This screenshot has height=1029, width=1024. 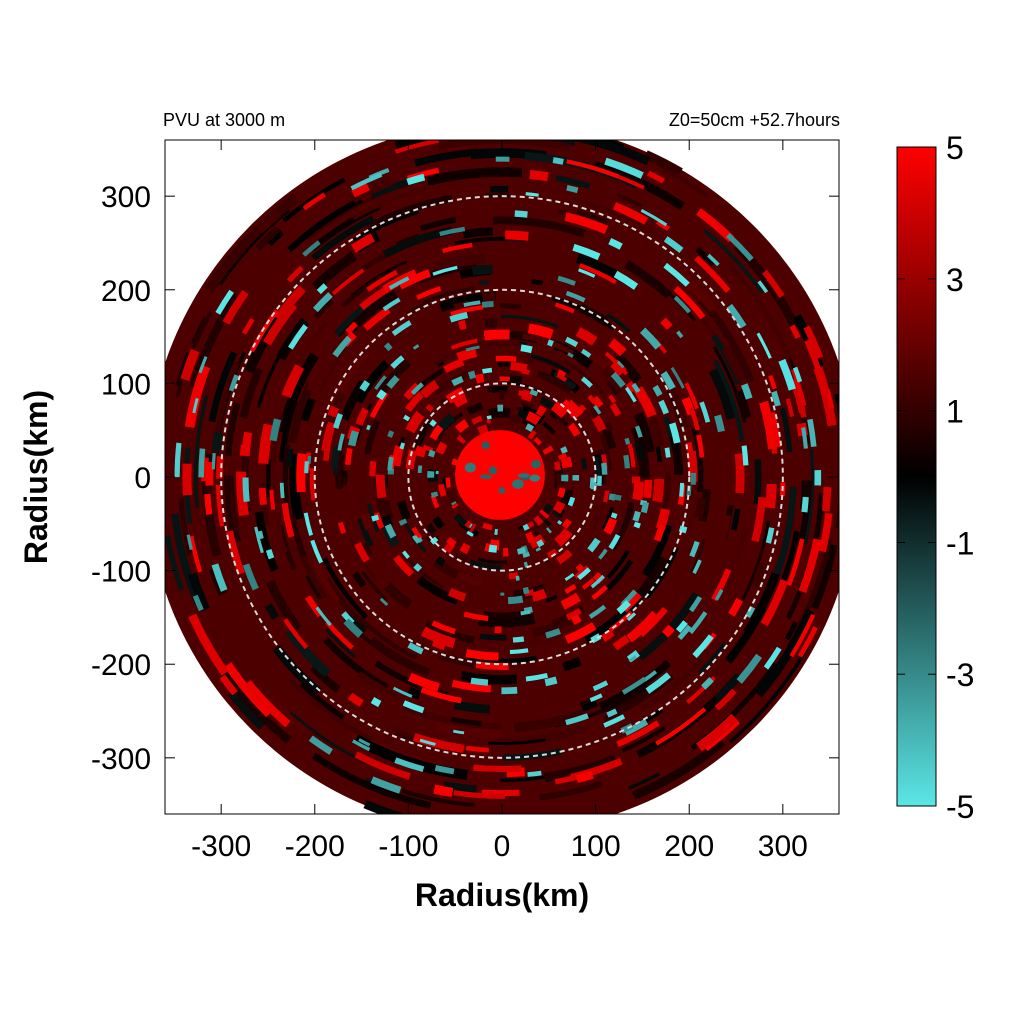 What do you see at coordinates (121, 572) in the screenshot?
I see `y-tick-label: -100` at bounding box center [121, 572].